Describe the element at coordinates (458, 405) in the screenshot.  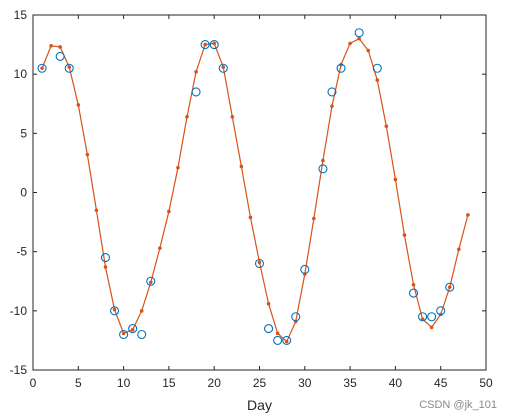
I see `watermark: CSDN @jk_101` at that location.